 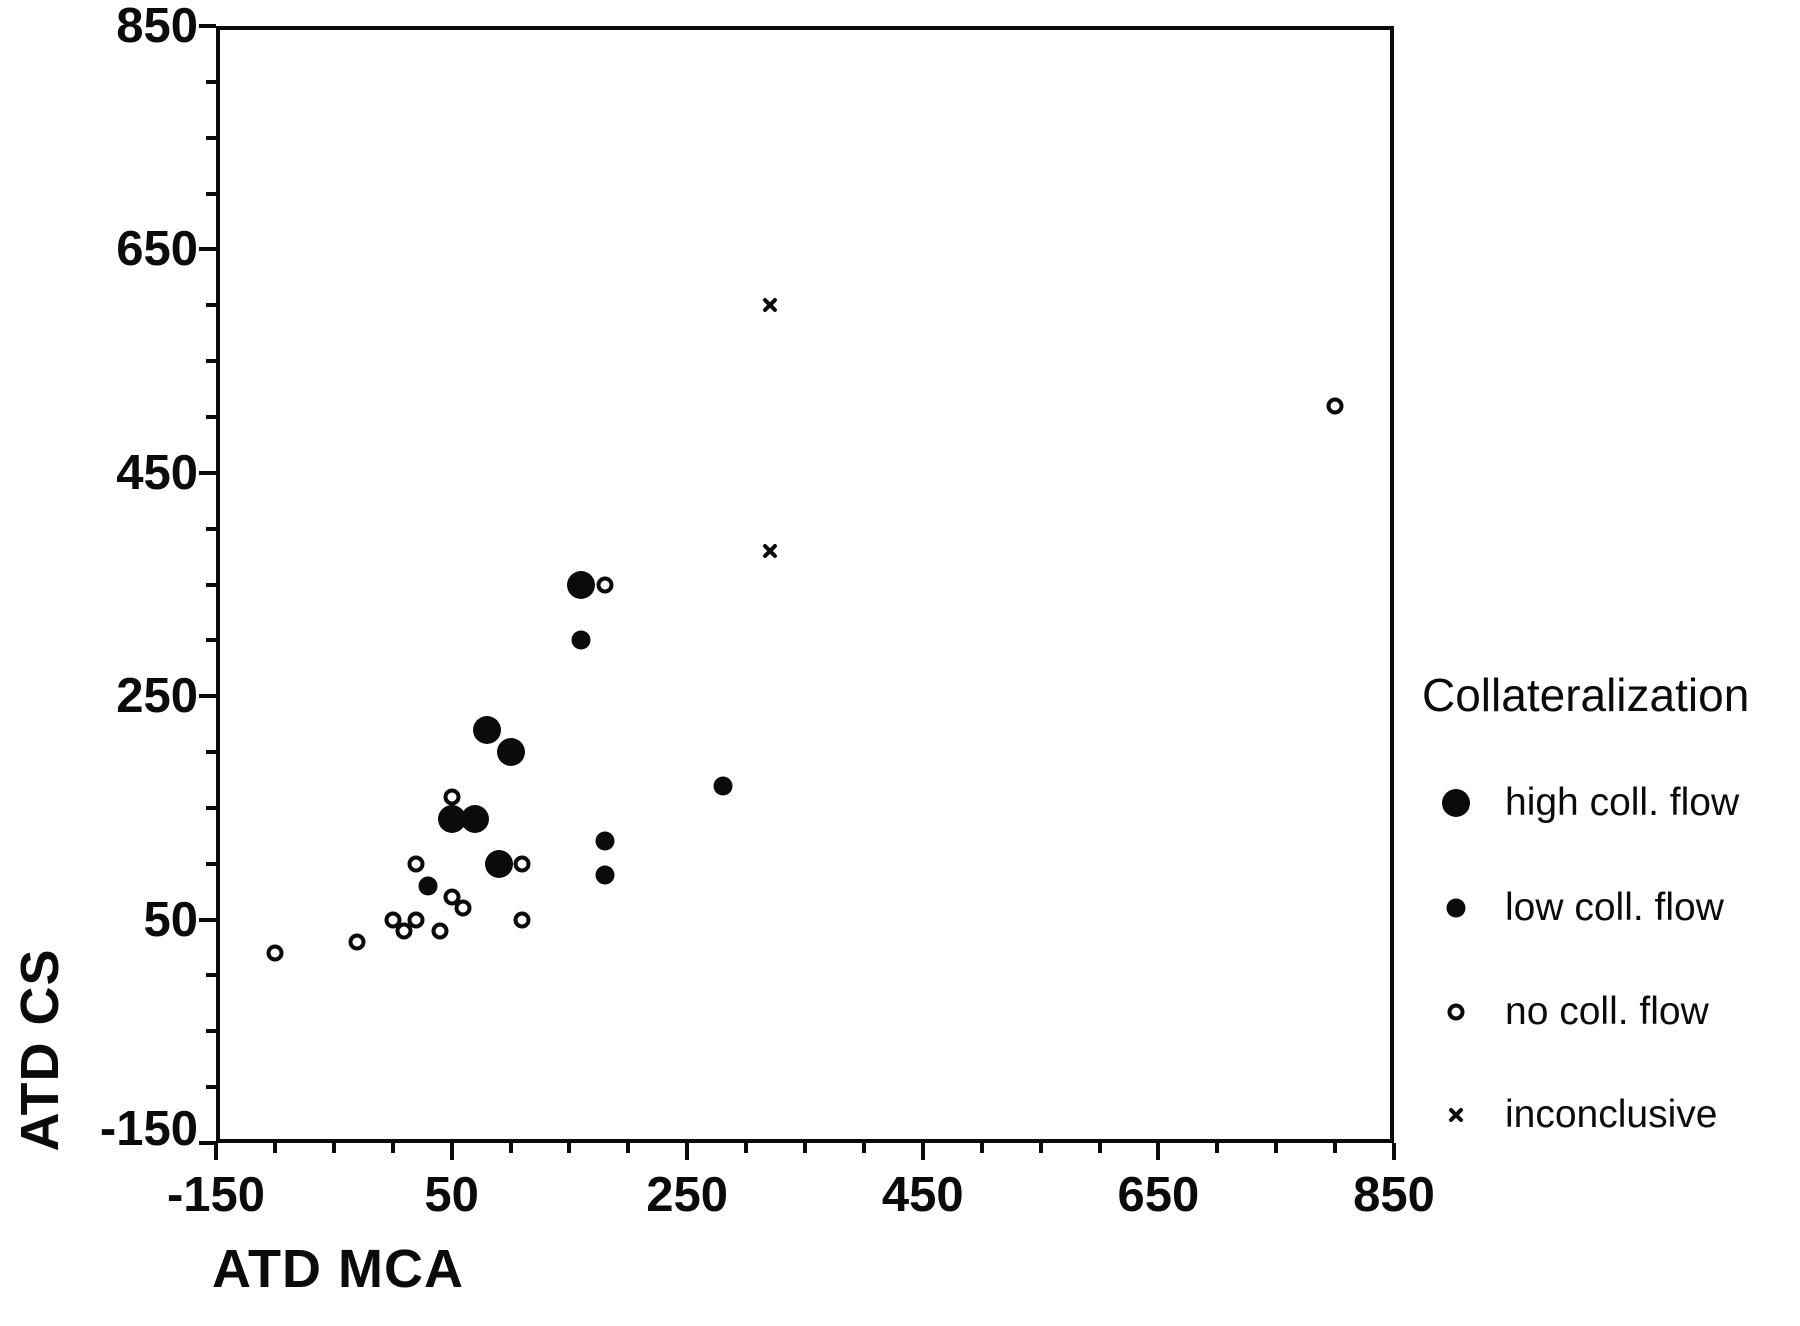 I want to click on x-axis-tick-label: 650, so click(x=1158, y=1195).